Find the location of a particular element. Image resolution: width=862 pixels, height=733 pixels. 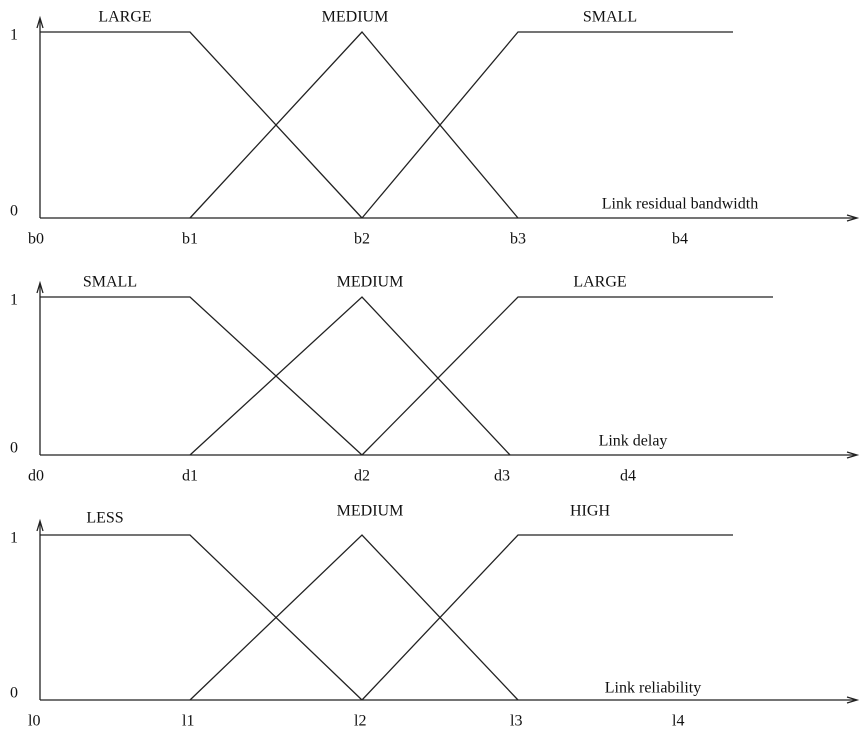

x-label: l0 is located at coordinates (34, 721).